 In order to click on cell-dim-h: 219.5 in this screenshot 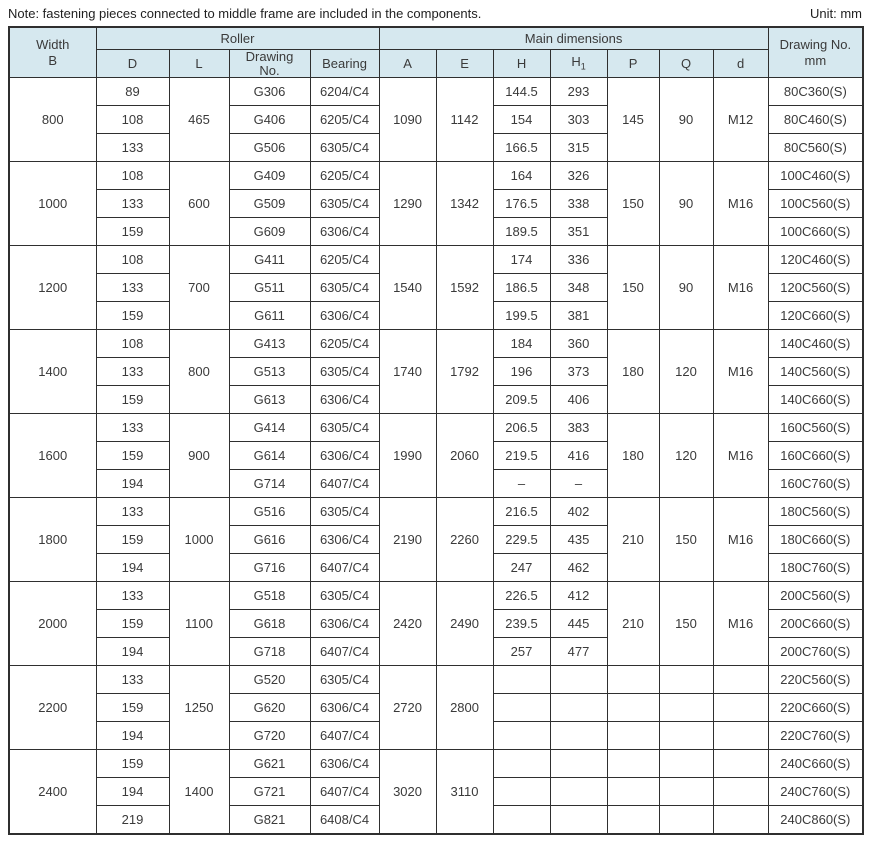, I will do `click(521, 456)`.